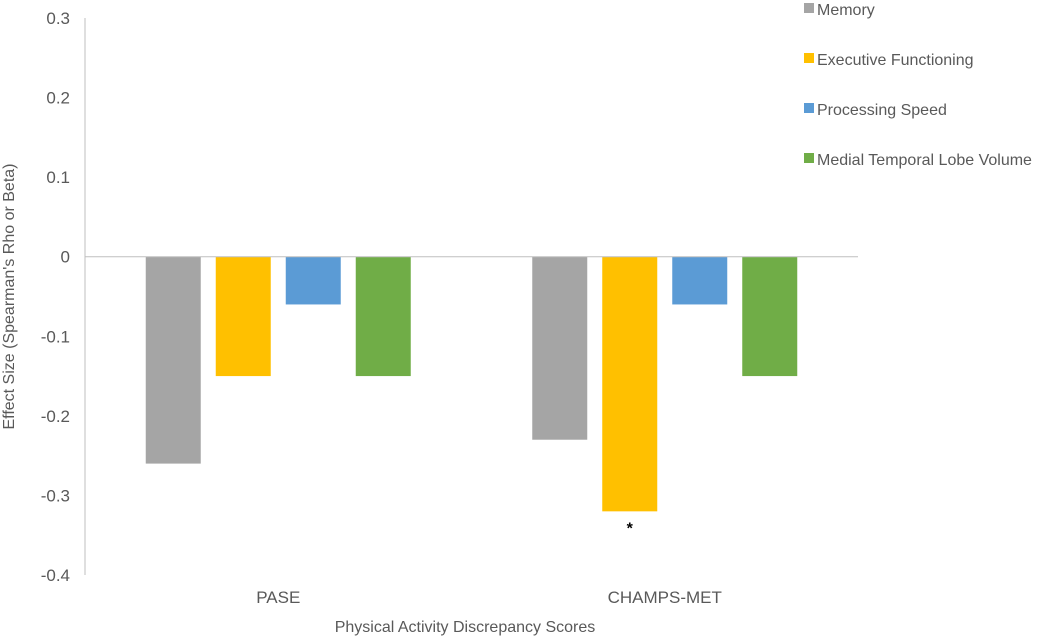  What do you see at coordinates (882, 110) in the screenshot?
I see `legend-label: Processing Speed` at bounding box center [882, 110].